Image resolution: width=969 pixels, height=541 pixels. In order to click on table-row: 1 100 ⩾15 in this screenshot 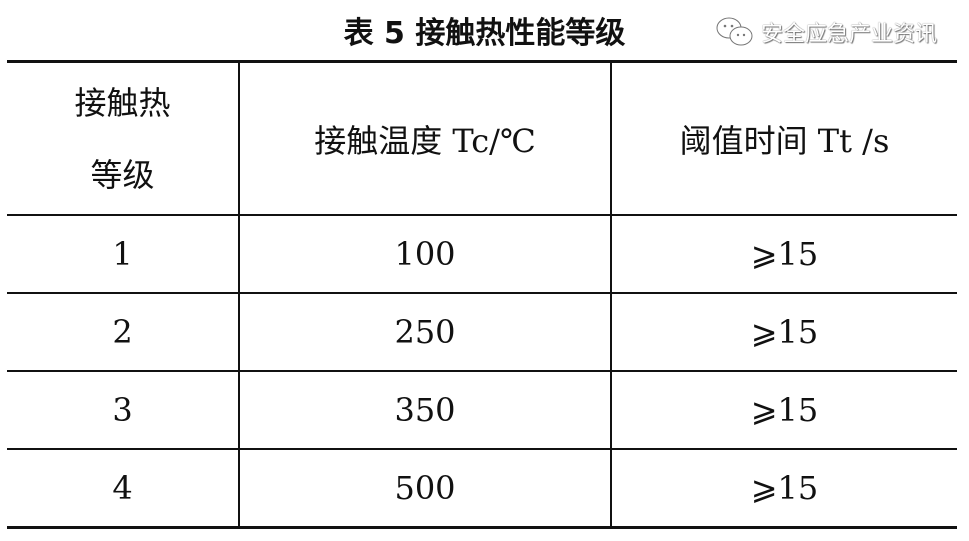, I will do `click(482, 254)`.